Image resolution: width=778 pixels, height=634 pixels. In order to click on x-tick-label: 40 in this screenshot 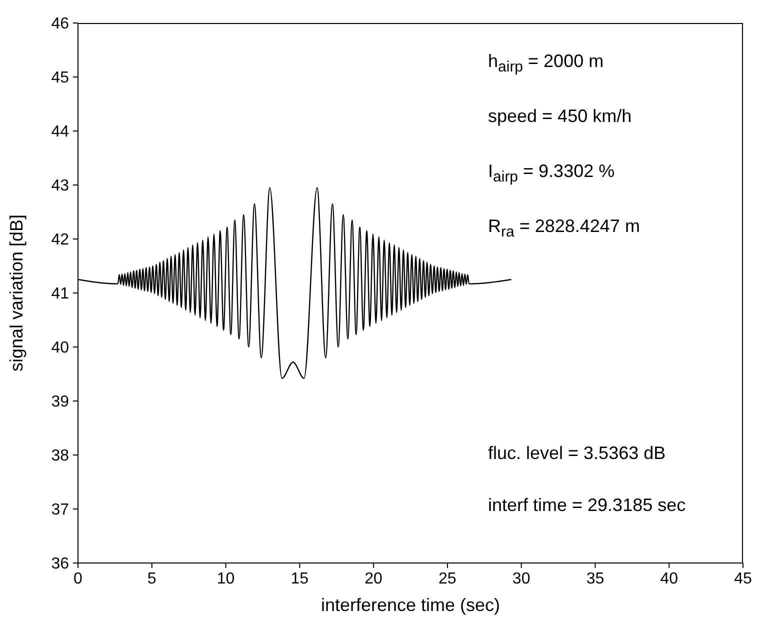, I will do `click(669, 579)`.